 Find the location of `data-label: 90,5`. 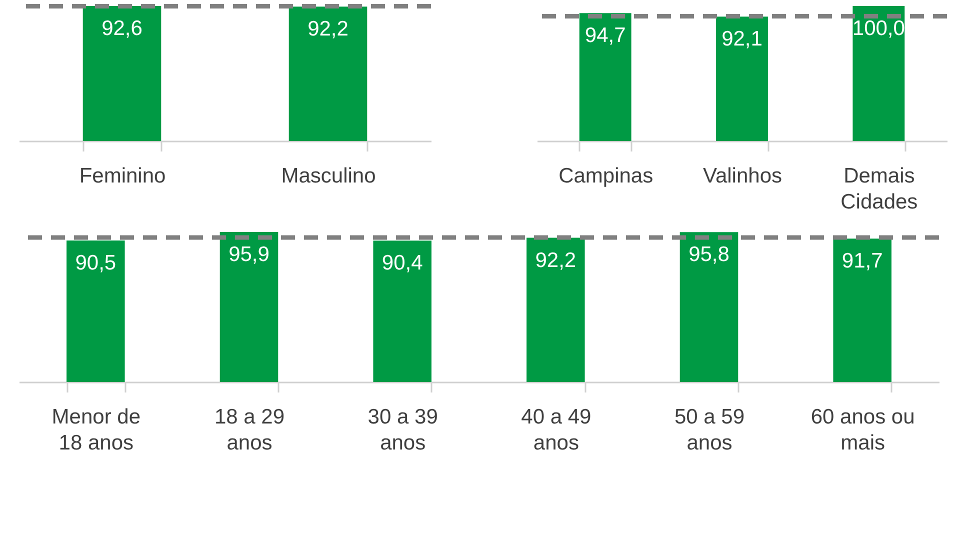

data-label: 90,5 is located at coordinates (95, 262).